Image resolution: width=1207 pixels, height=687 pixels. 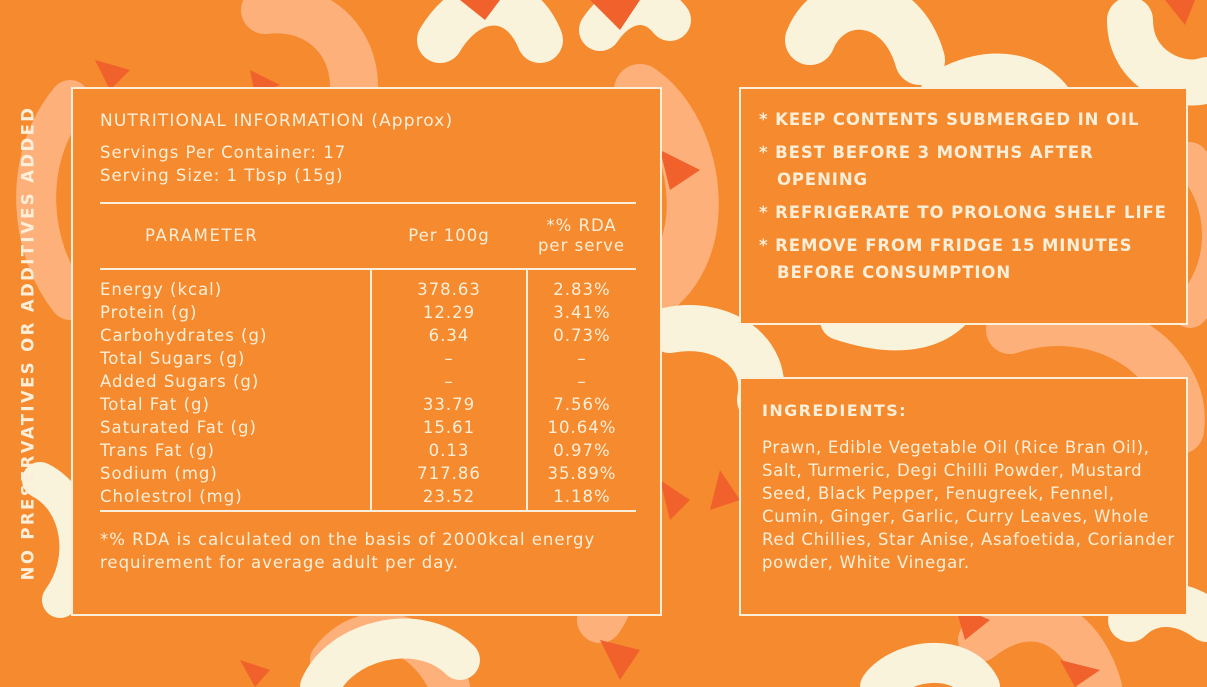 I want to click on cell-rda: 7.56%, so click(x=581, y=404).